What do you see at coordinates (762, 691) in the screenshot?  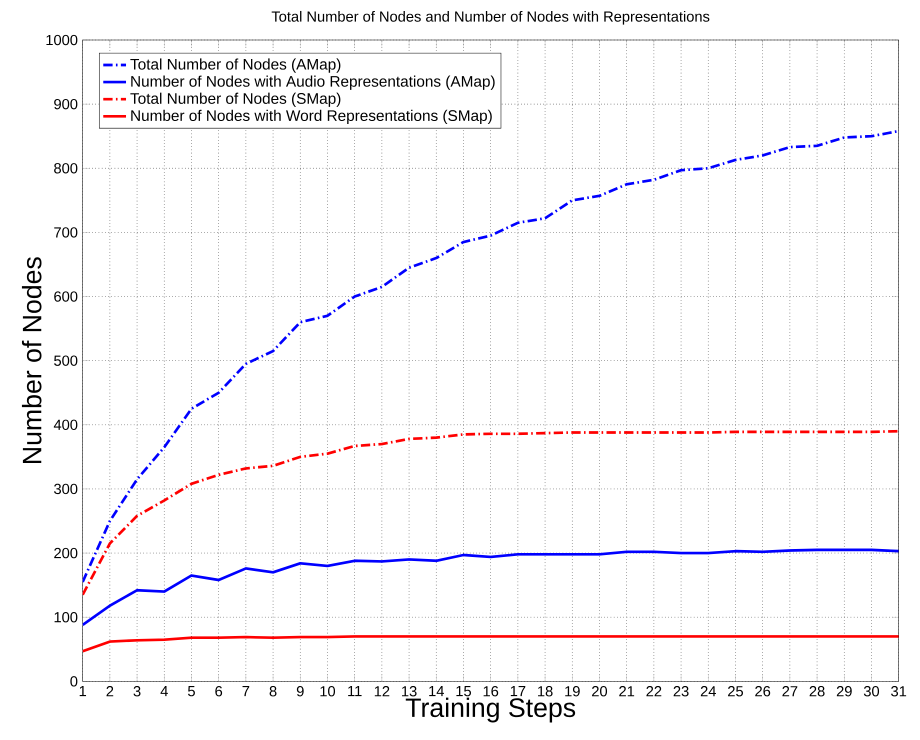 I see `x-tick-label: 26` at bounding box center [762, 691].